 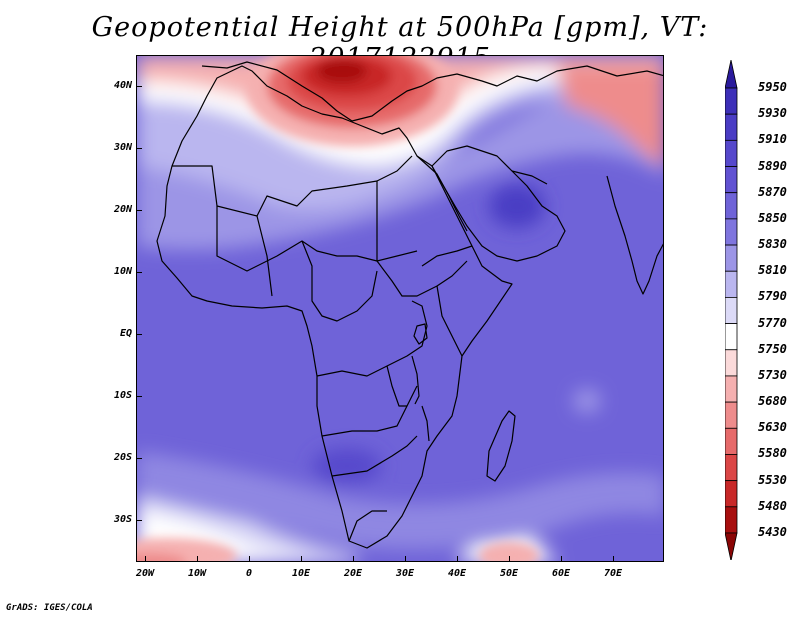 I want to click on colorbar-level-label: 5430, so click(x=772, y=532).